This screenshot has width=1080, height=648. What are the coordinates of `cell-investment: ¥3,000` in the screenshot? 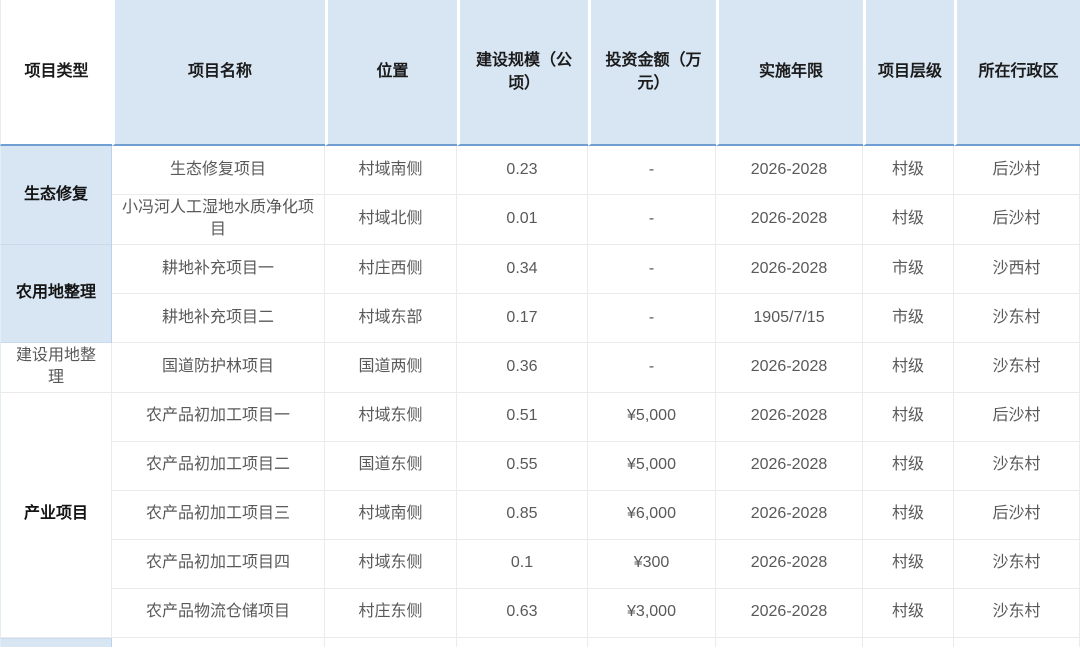 It's located at (652, 613).